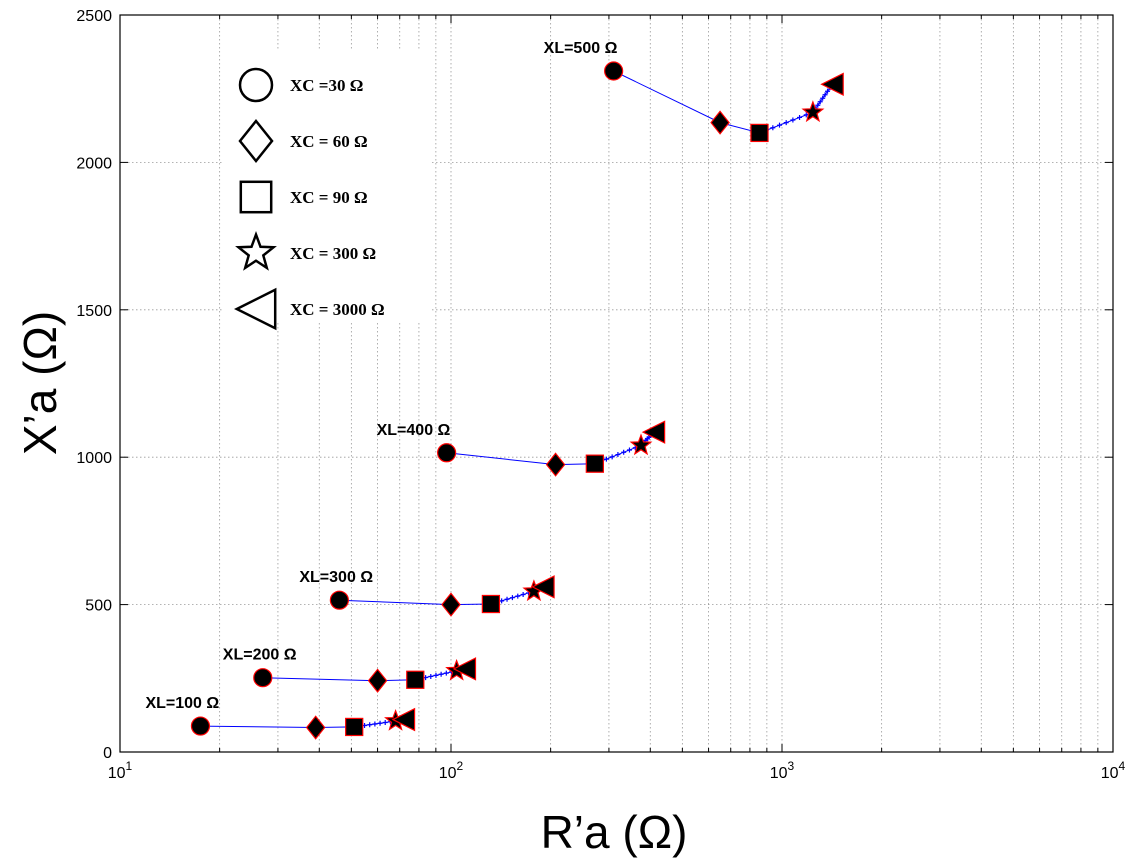 This screenshot has height=861, width=1132. I want to click on legend-entry: XC = 60 Ω, so click(303, 141).